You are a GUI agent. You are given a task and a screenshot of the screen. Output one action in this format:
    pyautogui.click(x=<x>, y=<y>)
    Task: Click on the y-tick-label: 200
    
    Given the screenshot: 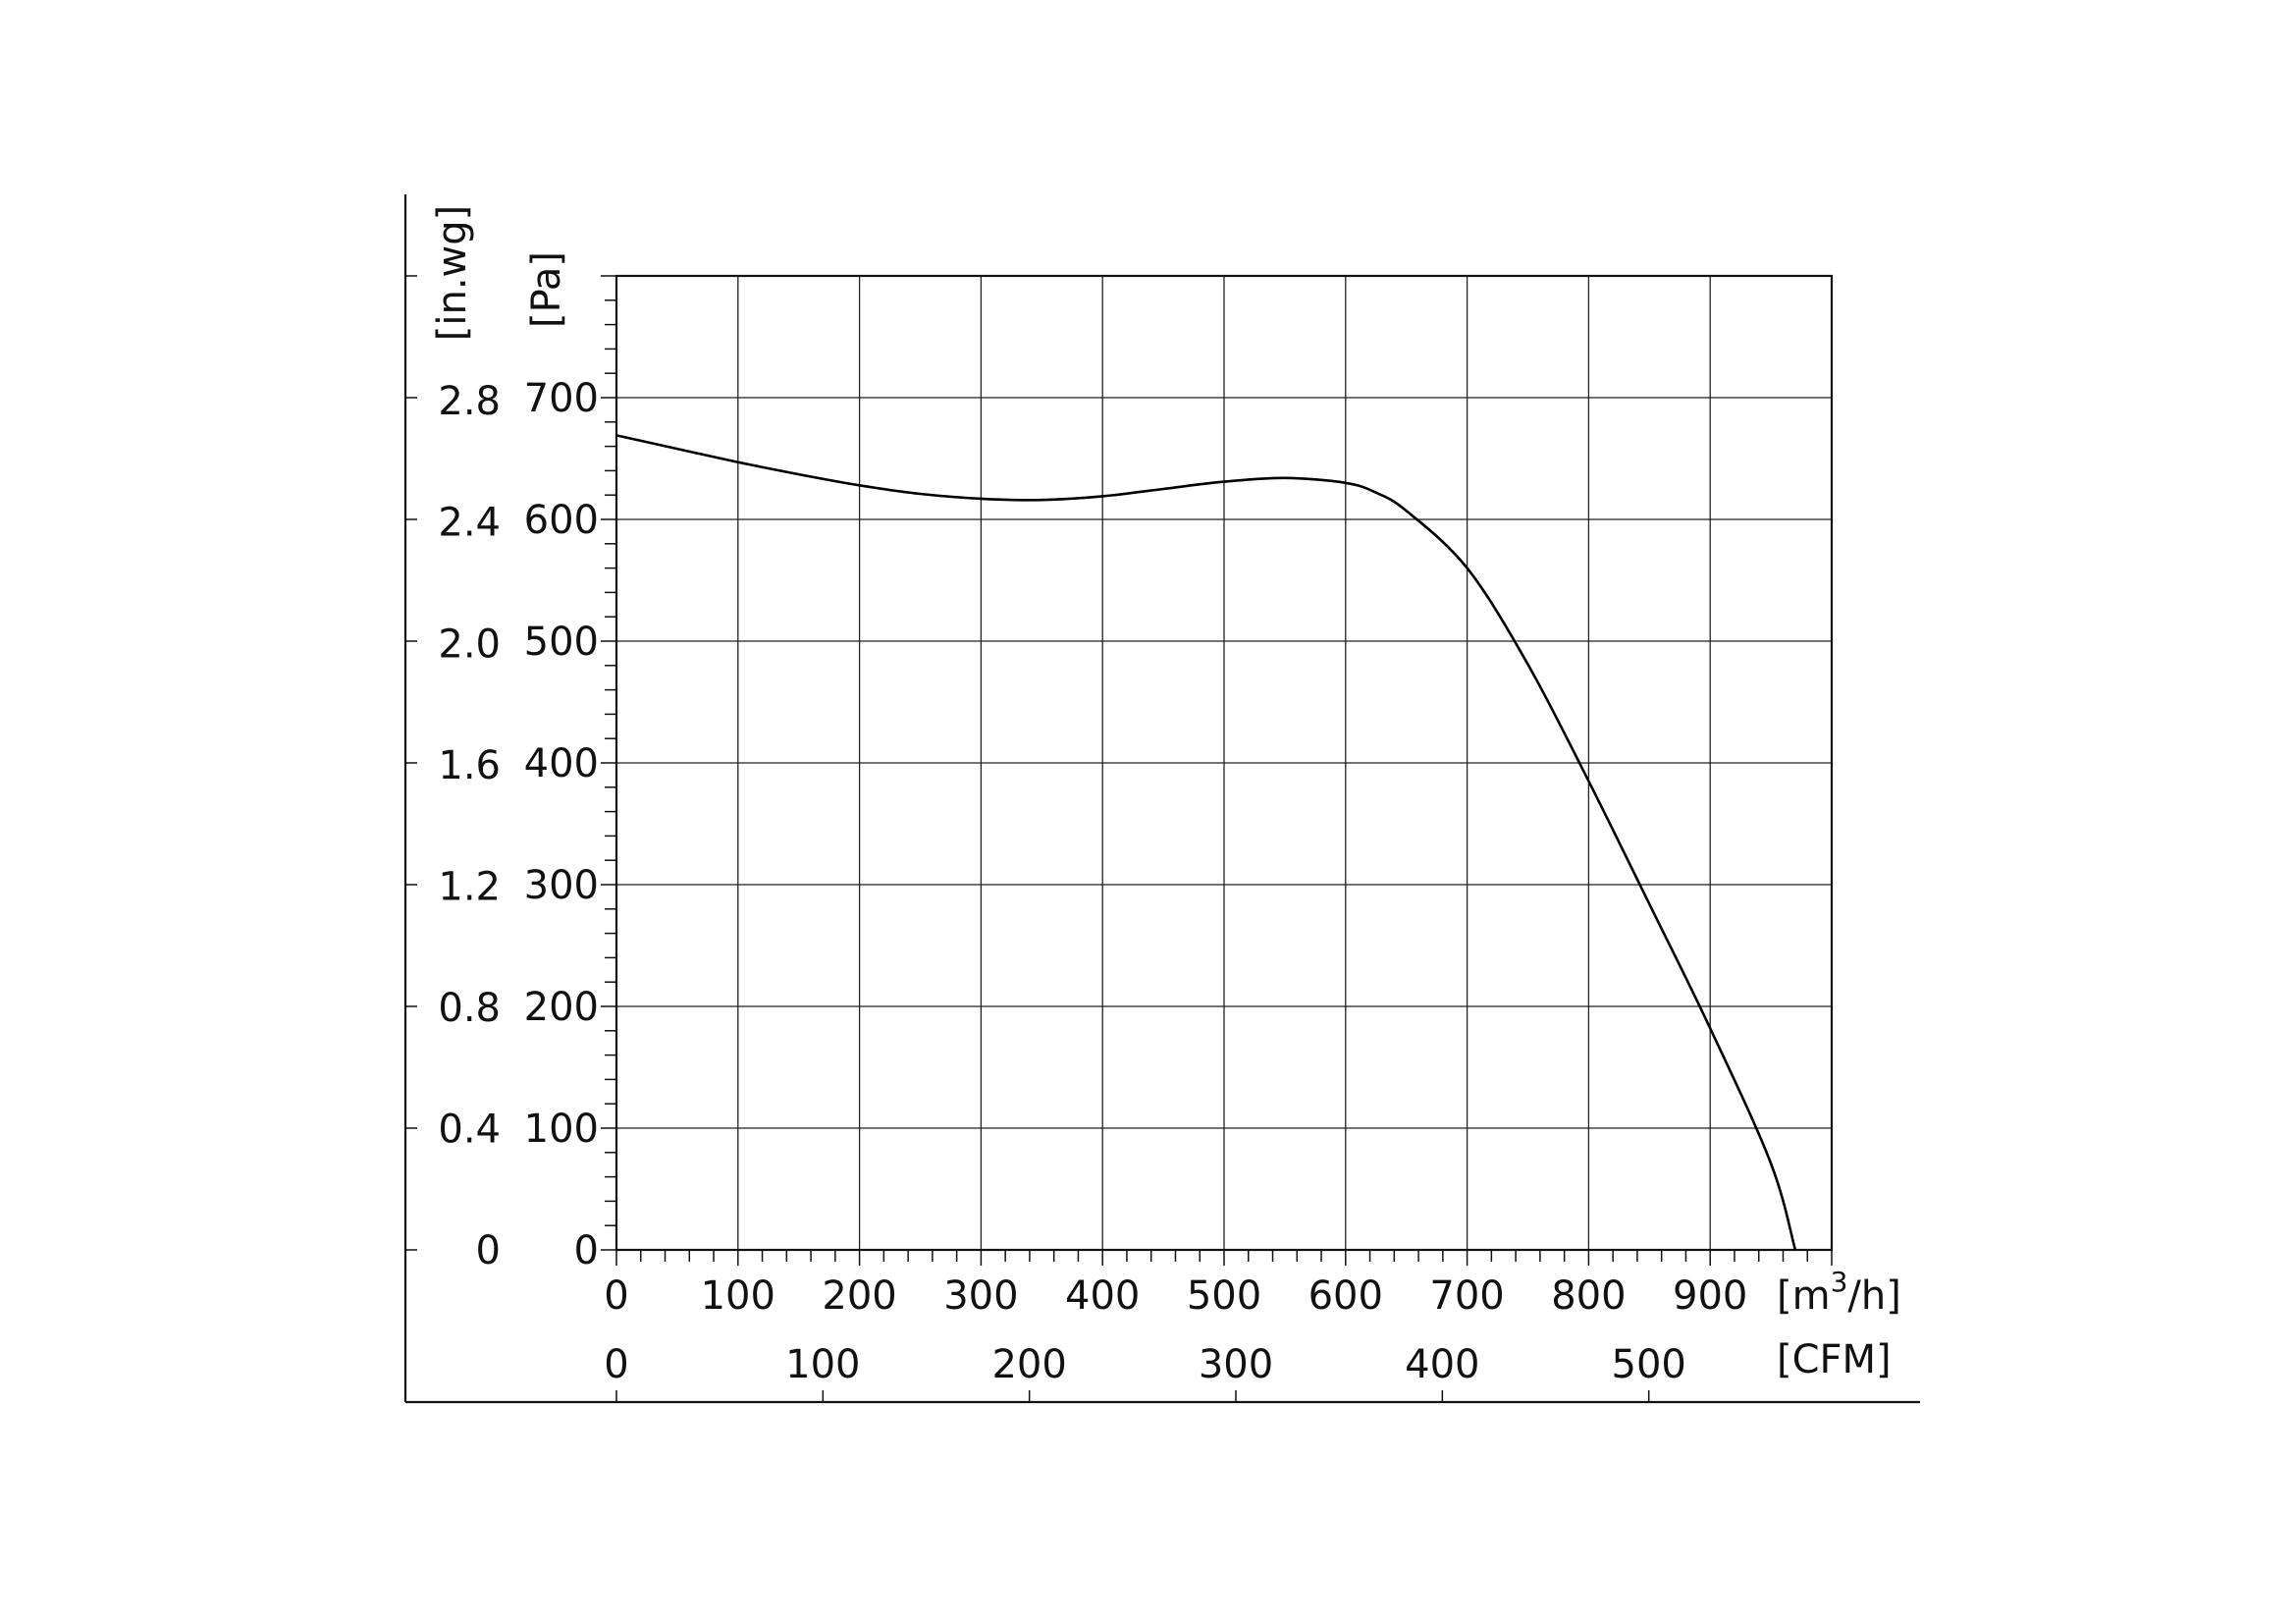 What is the action you would take?
    pyautogui.click(x=561, y=1007)
    